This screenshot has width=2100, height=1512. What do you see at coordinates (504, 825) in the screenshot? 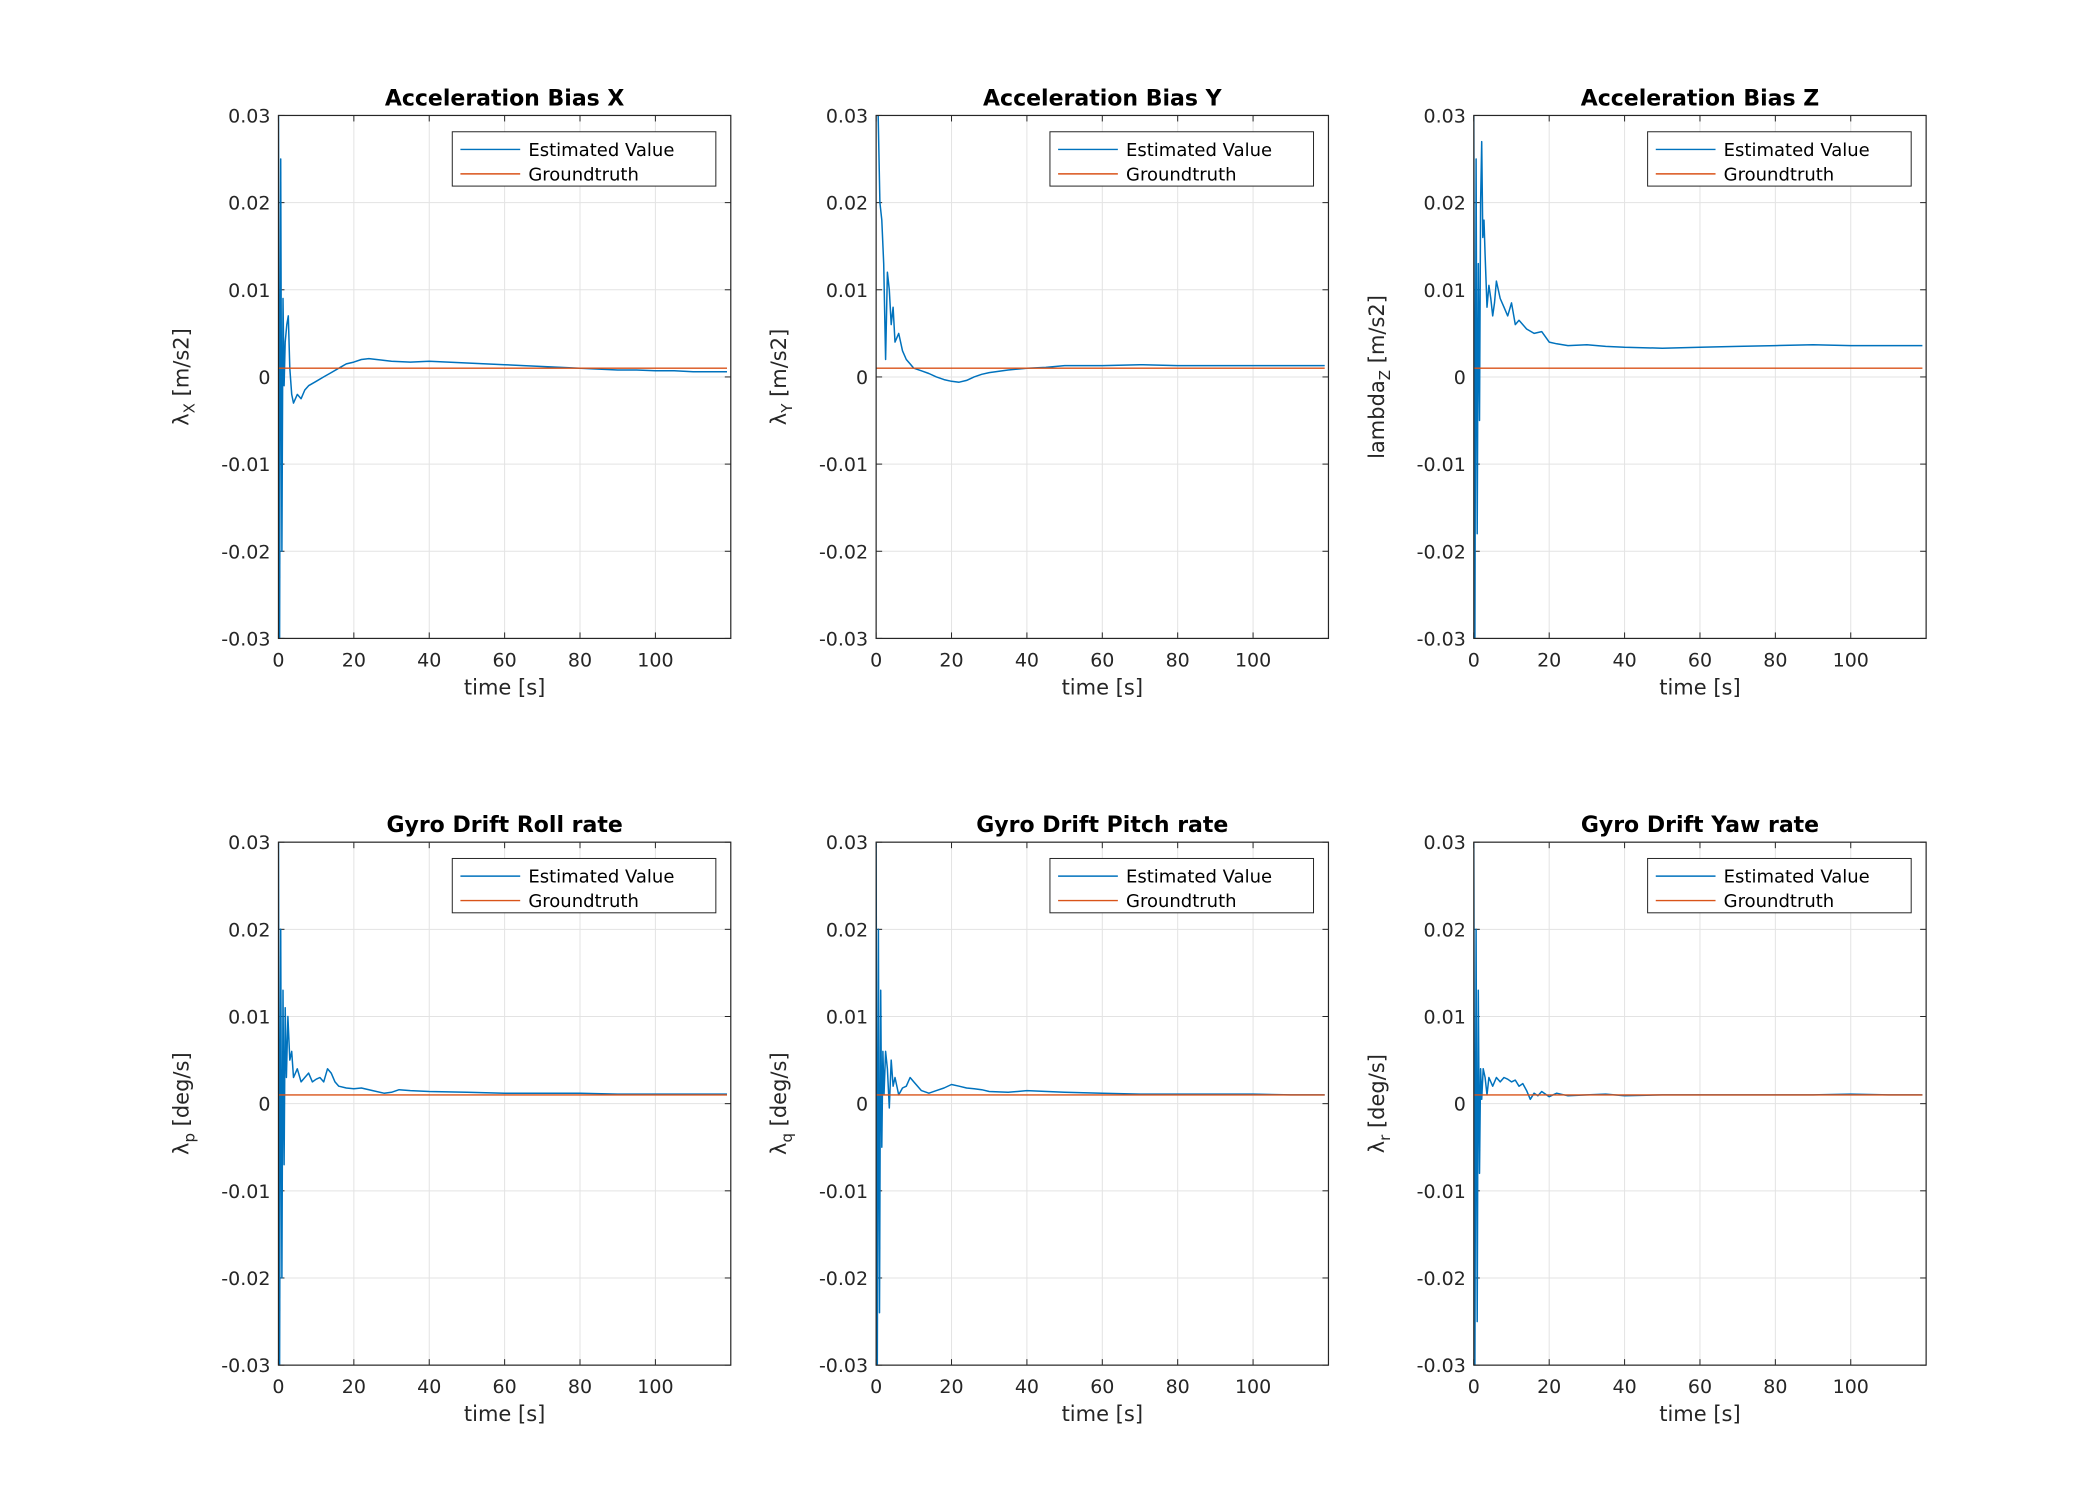
I see `subplot-title: Gyro Drift Roll rate` at bounding box center [504, 825].